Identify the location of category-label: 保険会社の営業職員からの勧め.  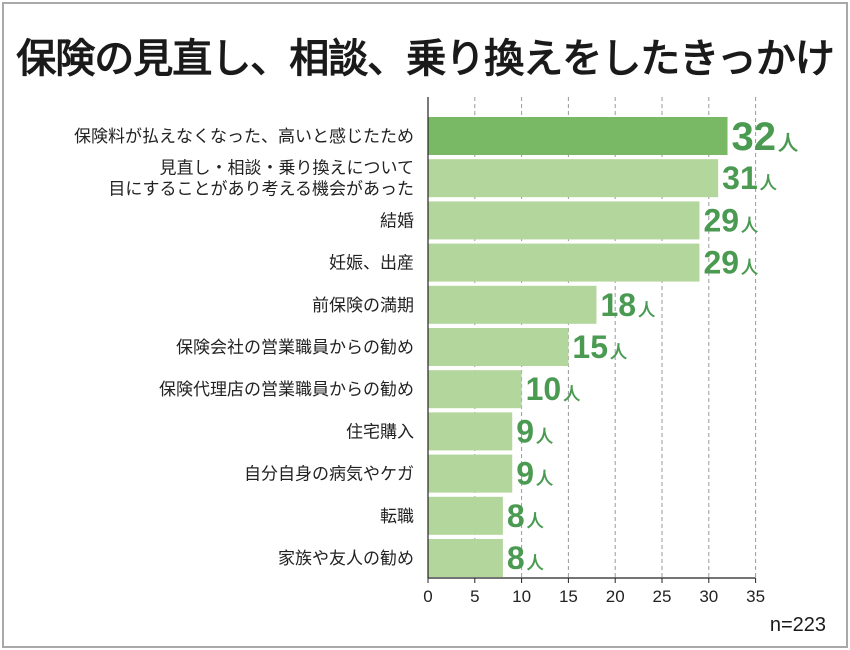
(295, 348).